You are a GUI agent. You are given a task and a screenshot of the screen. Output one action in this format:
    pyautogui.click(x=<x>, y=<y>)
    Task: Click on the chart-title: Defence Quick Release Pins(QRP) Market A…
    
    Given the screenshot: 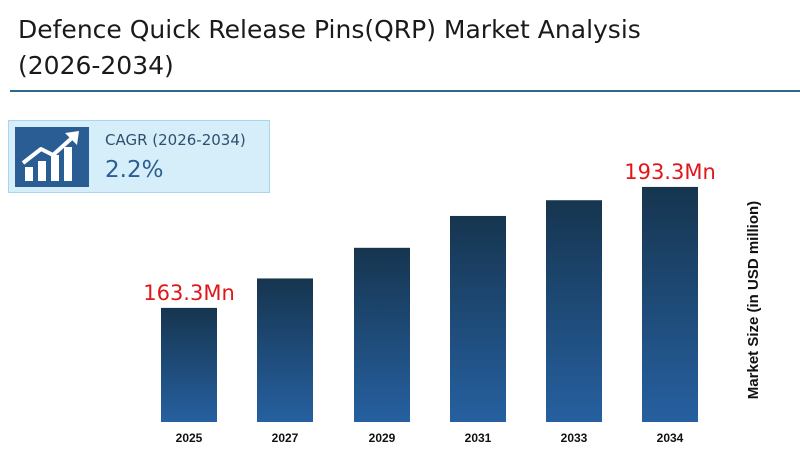 What is the action you would take?
    pyautogui.click(x=368, y=48)
    